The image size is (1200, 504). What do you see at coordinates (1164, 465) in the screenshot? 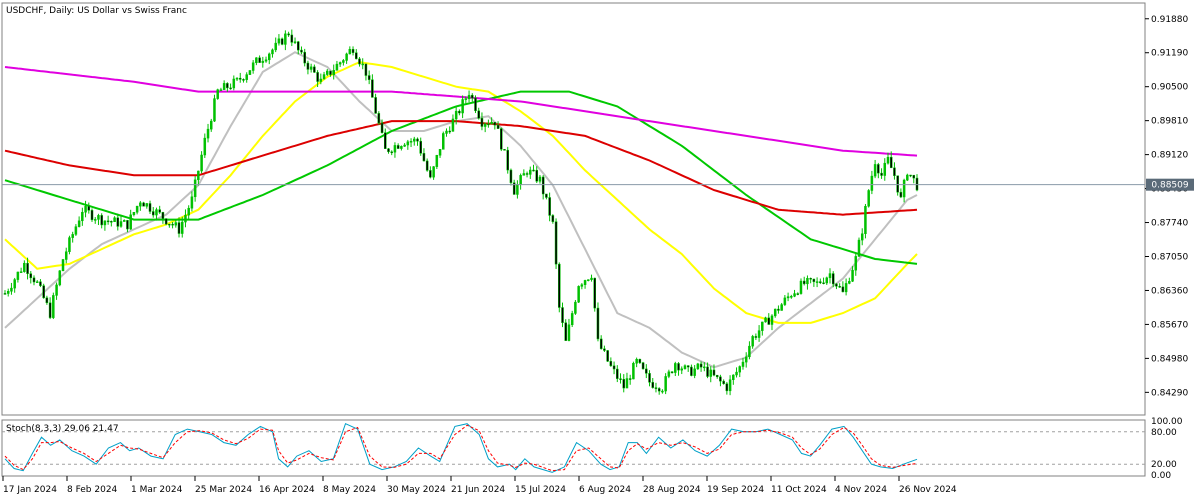
I see `stoch-scale-label: 20.00` at bounding box center [1164, 465].